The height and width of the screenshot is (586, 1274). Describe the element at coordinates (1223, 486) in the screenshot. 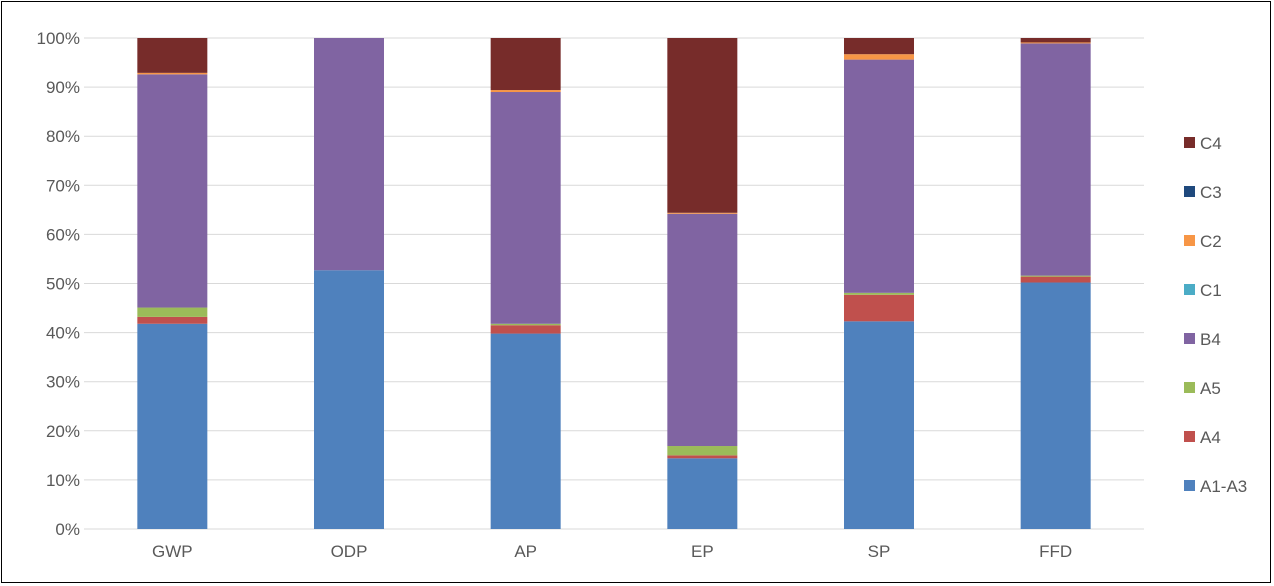

I see `legend-label: A1-A3` at that location.